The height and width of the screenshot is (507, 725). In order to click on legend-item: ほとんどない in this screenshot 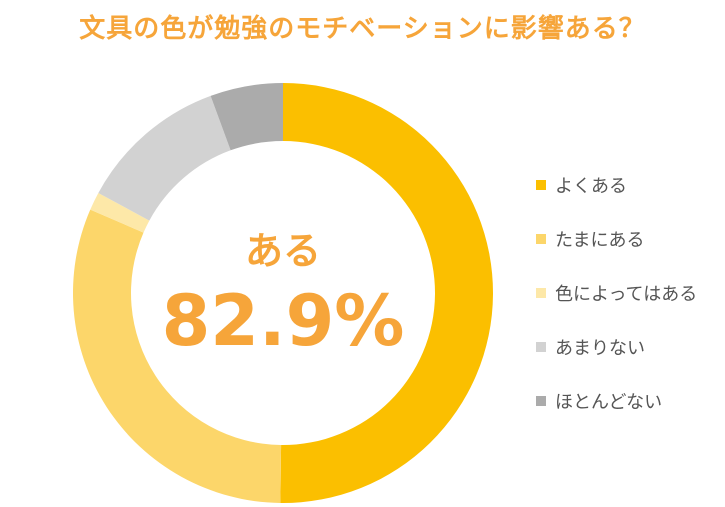, I will do `click(616, 401)`.